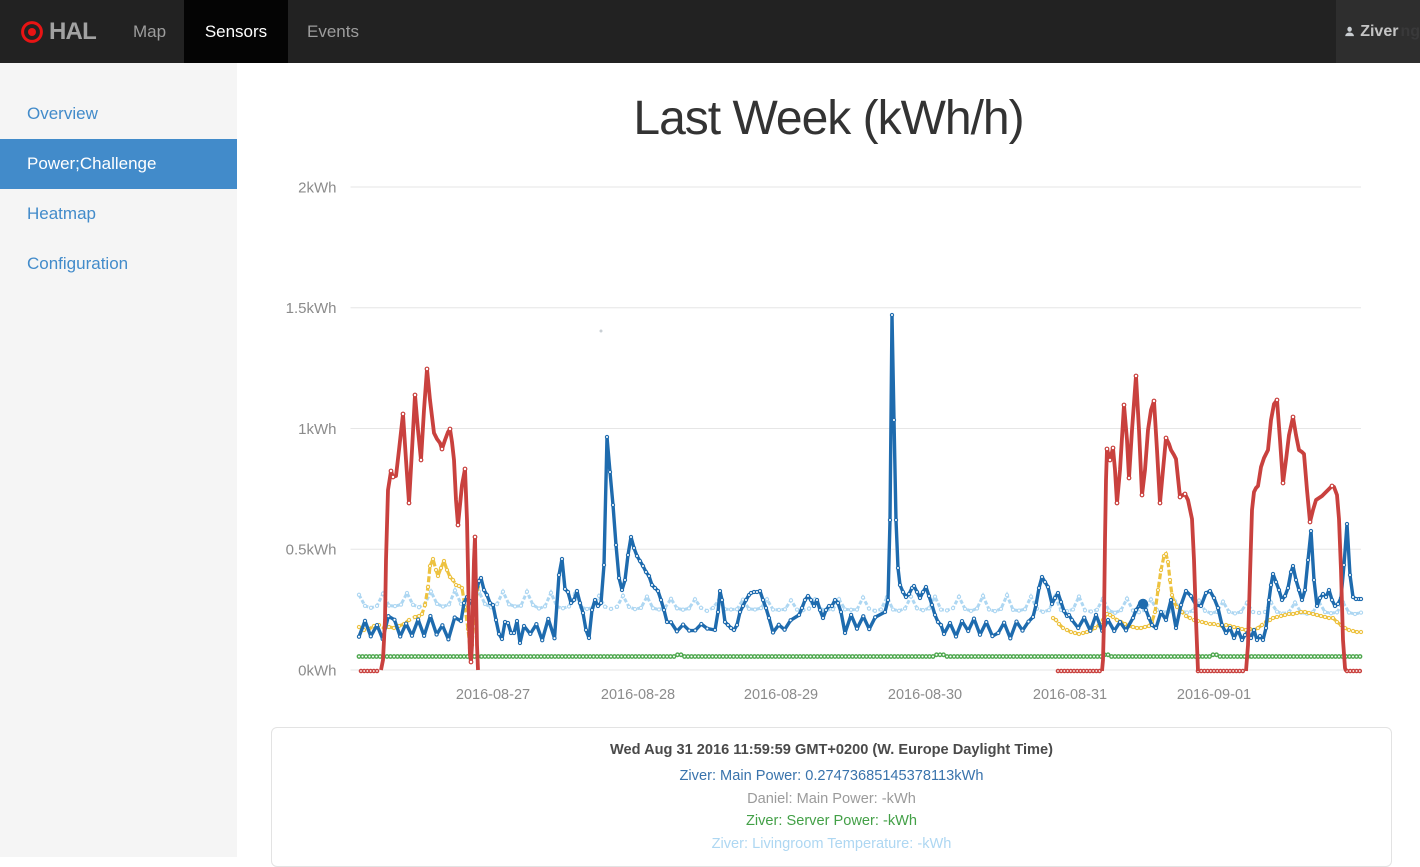 The height and width of the screenshot is (867, 1420). Describe the element at coordinates (311, 550) in the screenshot. I see `svg-text: 0.5kWh` at that location.